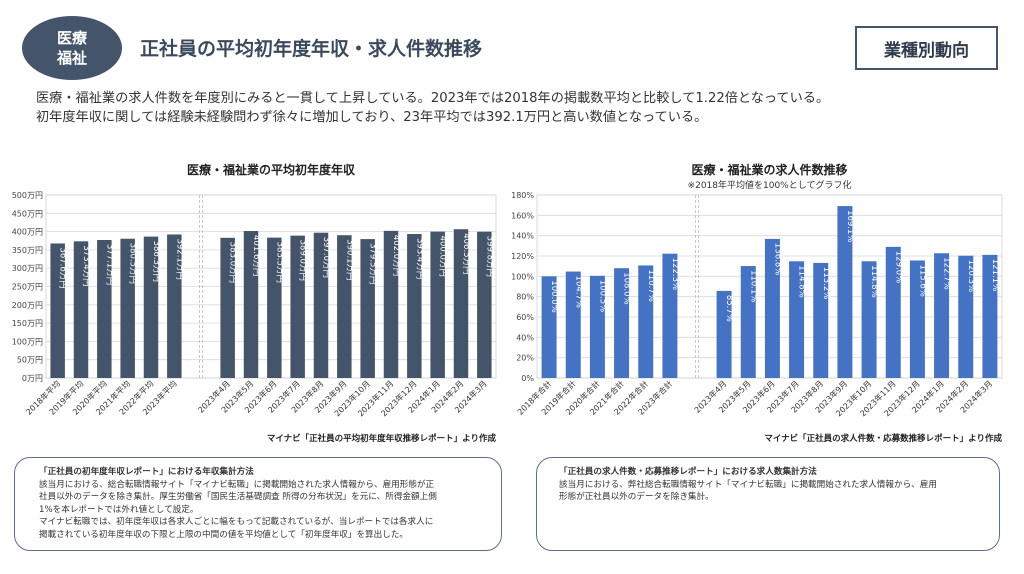 This screenshot has height=574, width=1024. I want to click on jobs-ytick-label: 120%, so click(523, 256).